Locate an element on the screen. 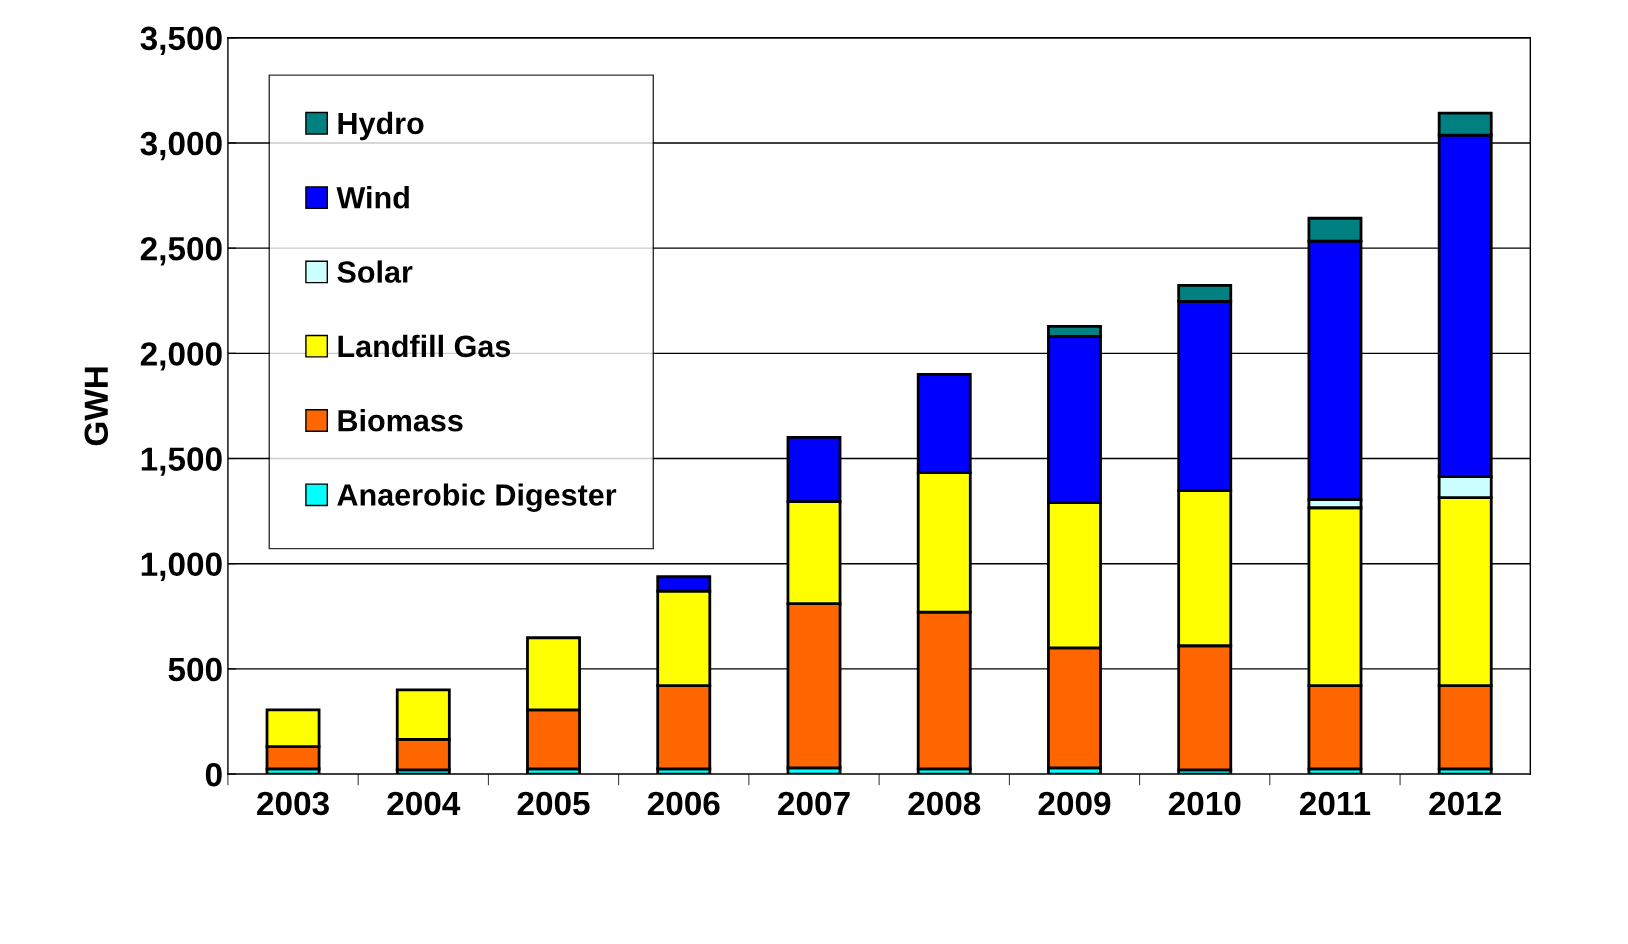 This screenshot has width=1628, height=944. legend-label: Landfill Gas is located at coordinates (424, 346).